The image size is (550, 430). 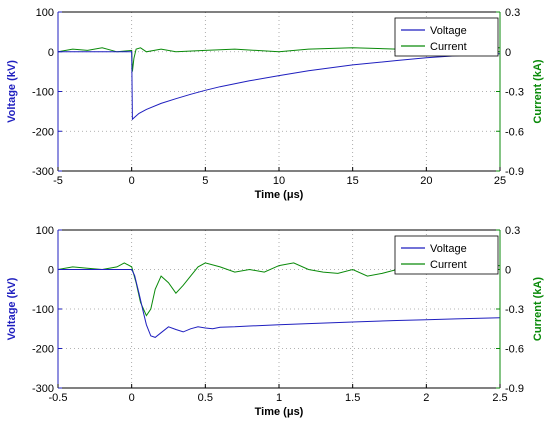 What do you see at coordinates (58, 398) in the screenshot?
I see `x-tick-label: -0.5` at bounding box center [58, 398].